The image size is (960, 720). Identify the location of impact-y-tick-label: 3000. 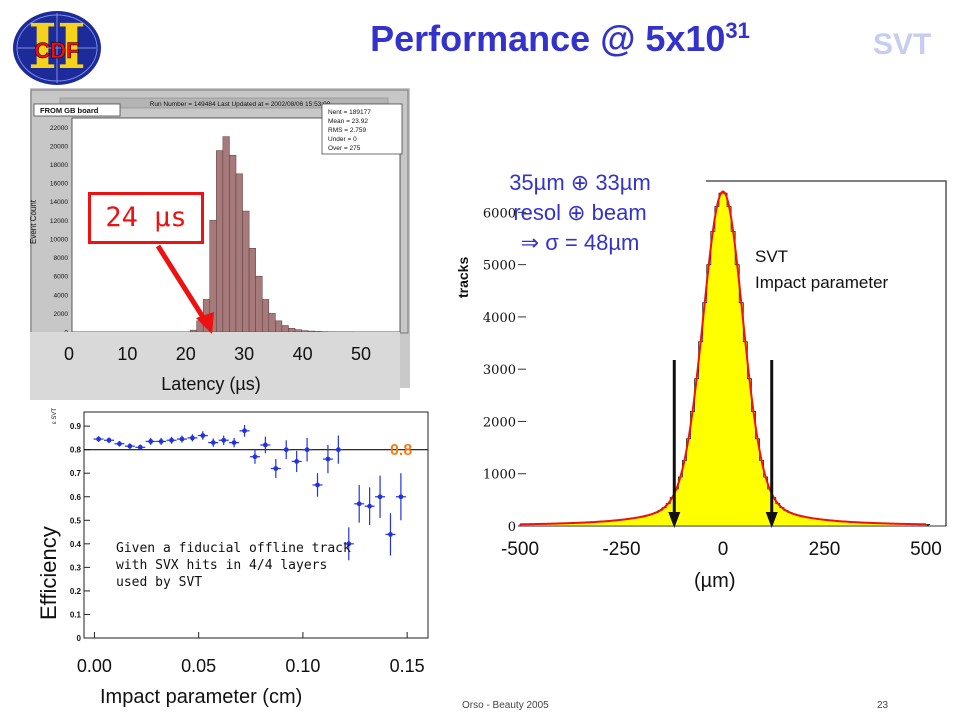
(499, 370).